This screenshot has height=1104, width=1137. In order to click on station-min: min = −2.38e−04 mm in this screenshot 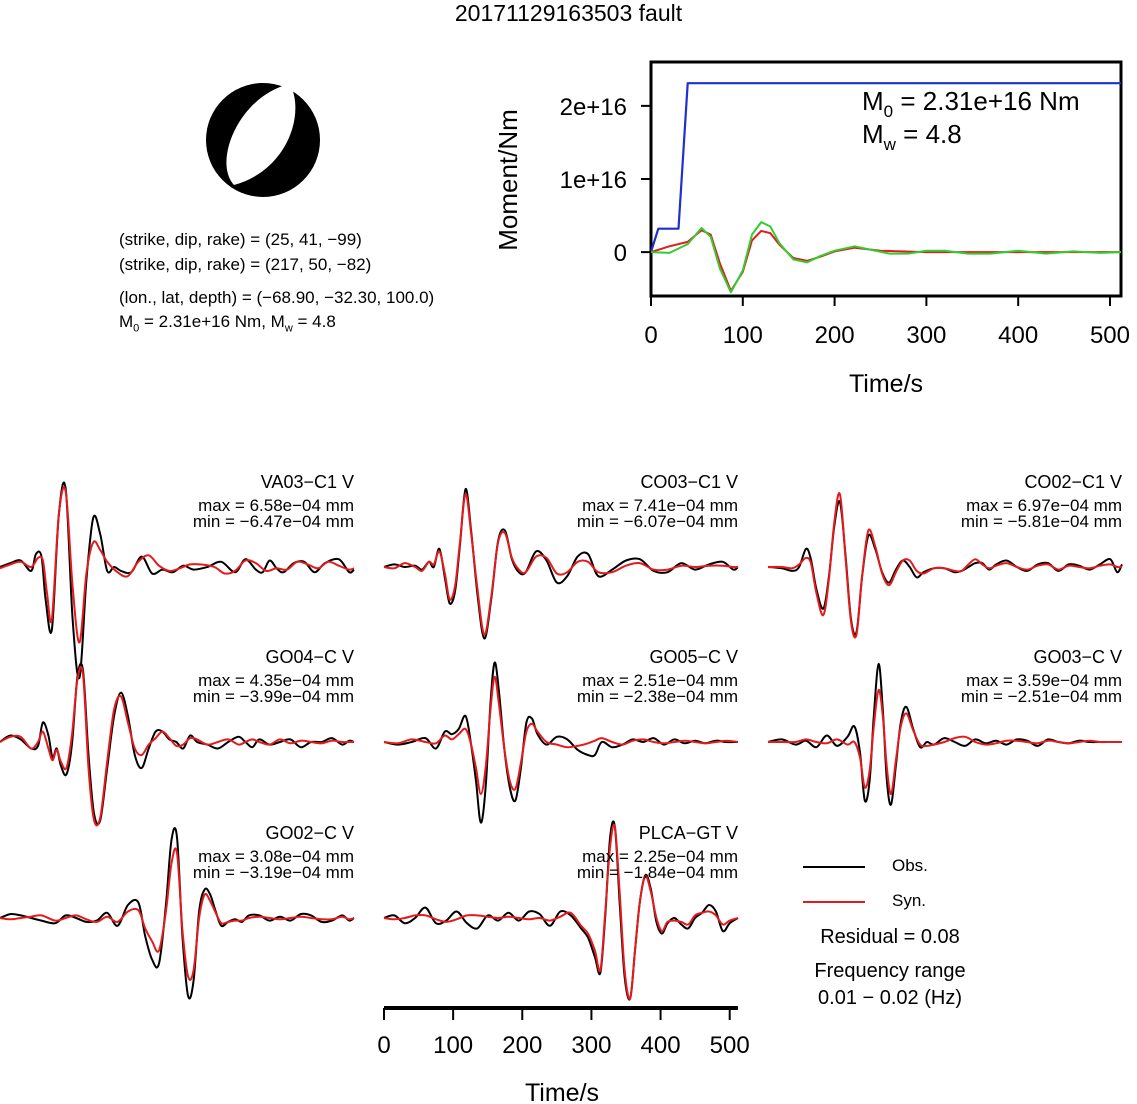, I will do `click(657, 696)`.